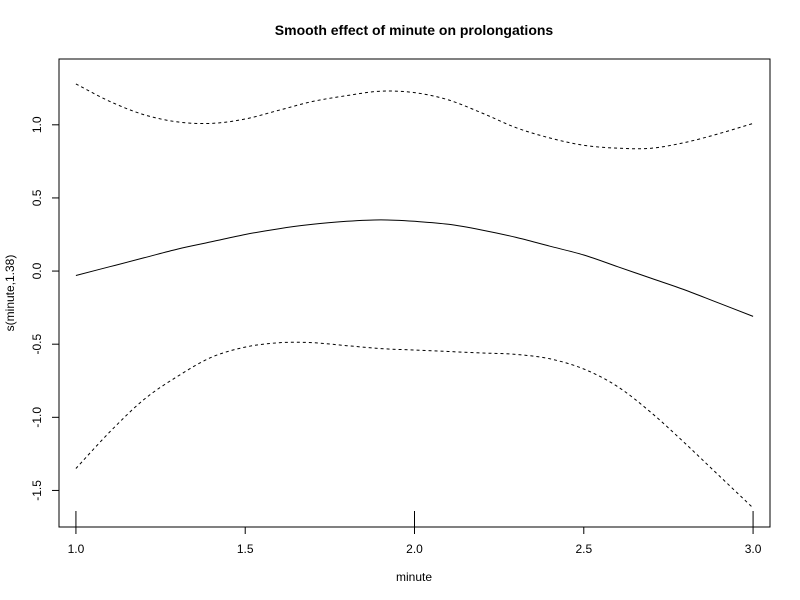  Describe the element at coordinates (414, 577) in the screenshot. I see `x-axis-label: minute` at that location.